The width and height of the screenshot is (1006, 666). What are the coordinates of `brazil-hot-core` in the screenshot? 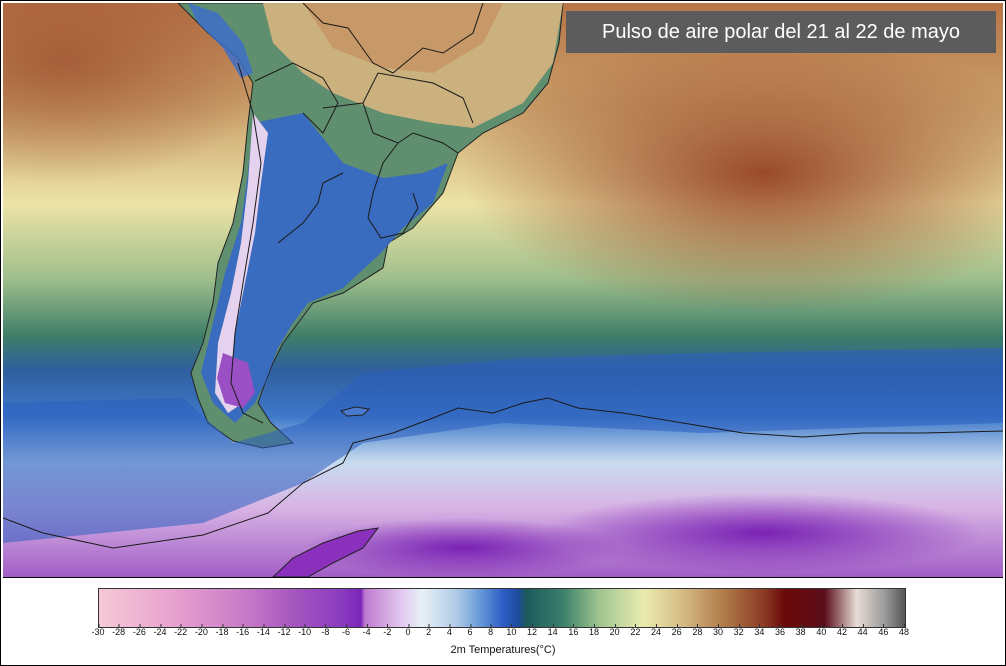 It's located at (403, 38).